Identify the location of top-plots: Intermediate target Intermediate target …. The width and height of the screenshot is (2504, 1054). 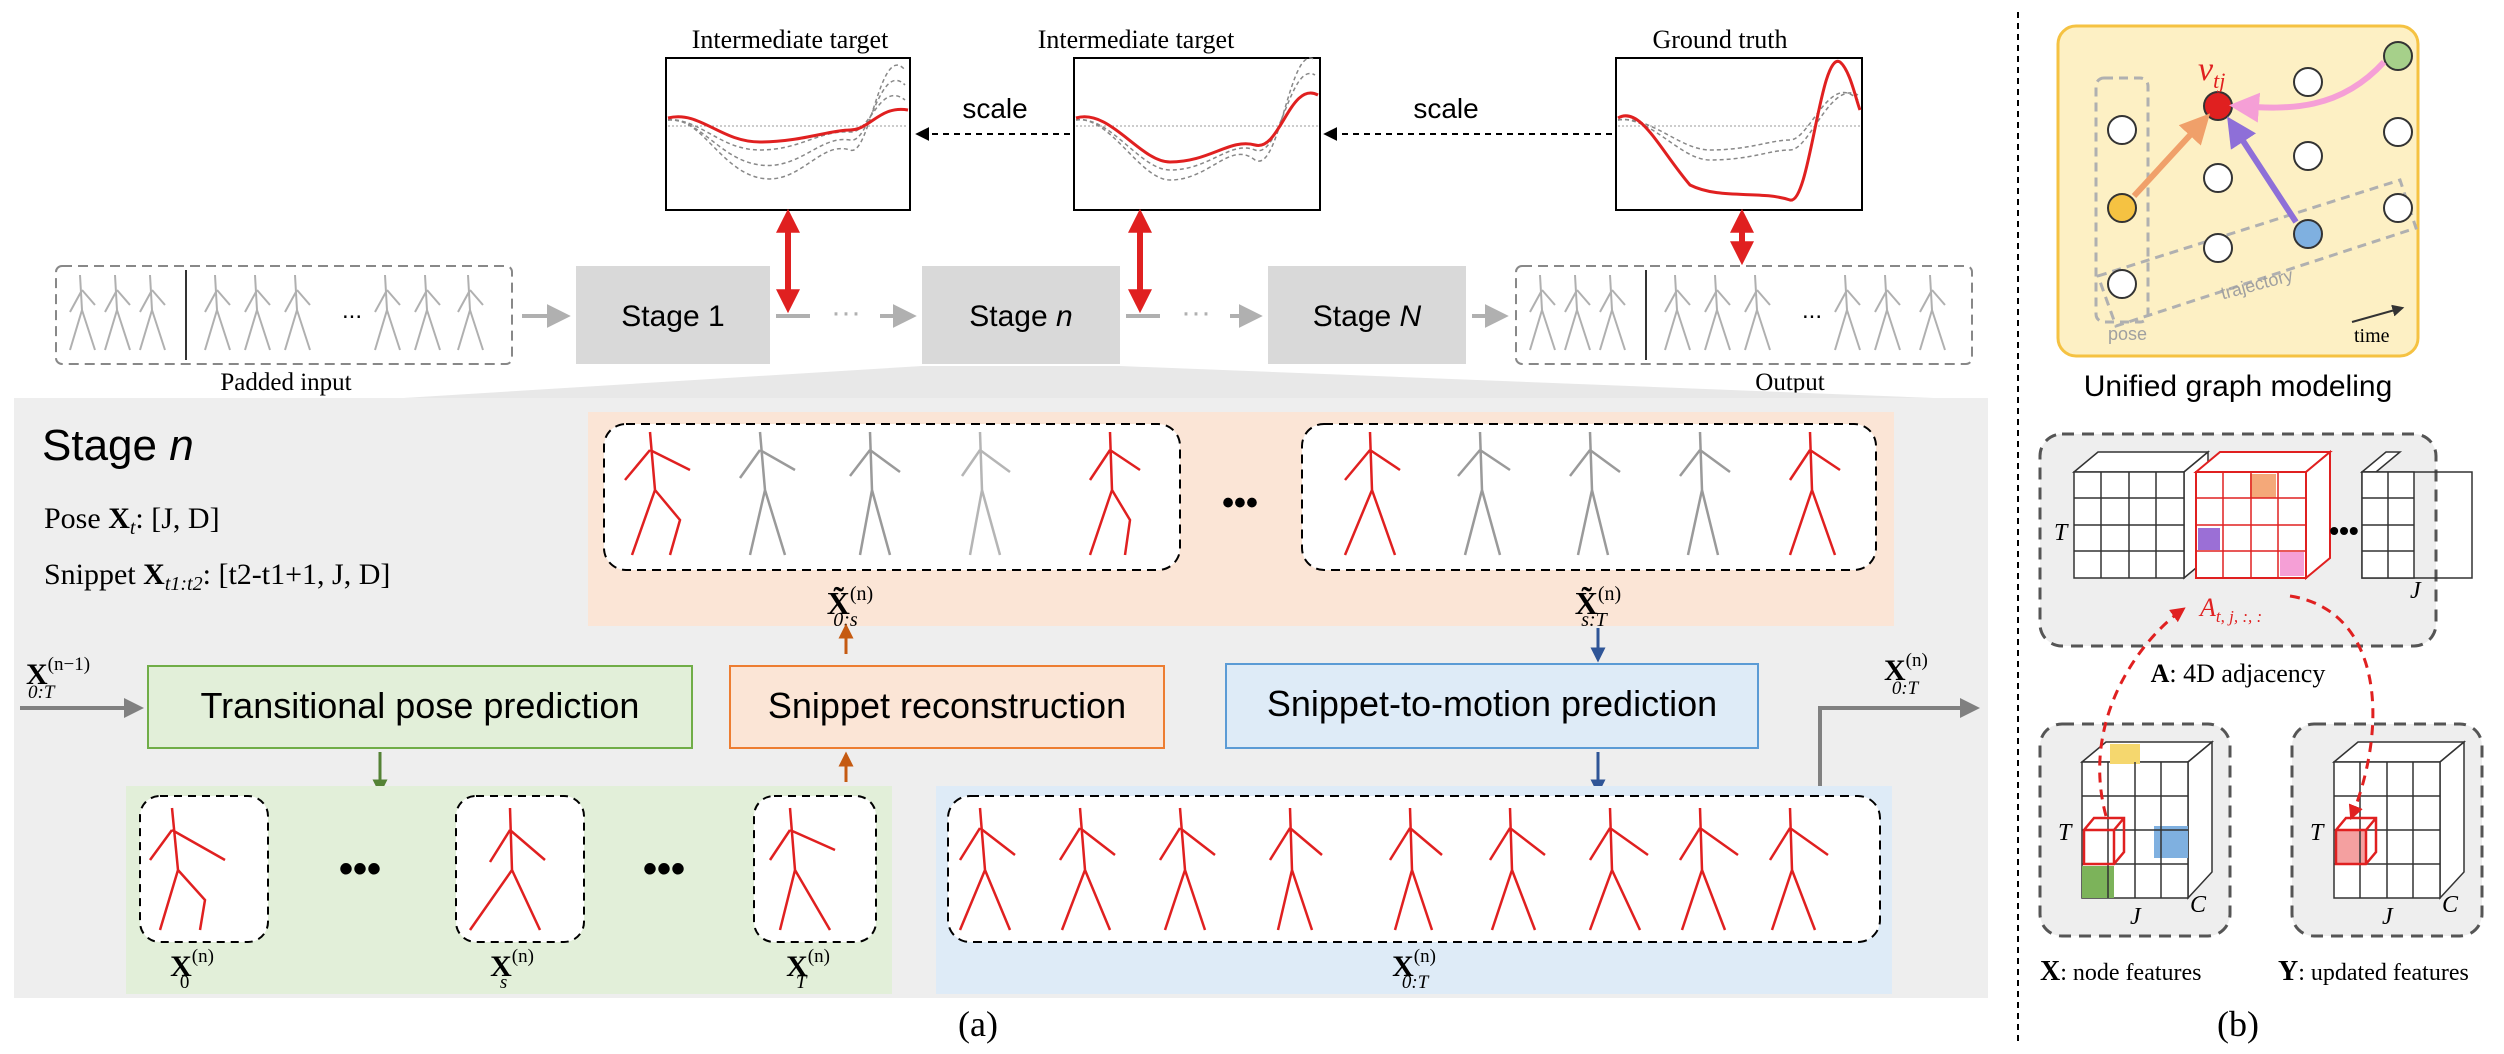
(1264, 169).